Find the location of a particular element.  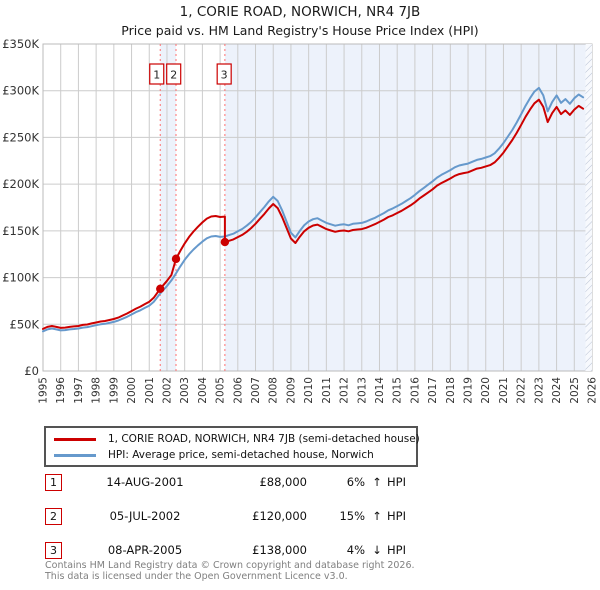

sale-flag-number: 1 is located at coordinates (156, 75).